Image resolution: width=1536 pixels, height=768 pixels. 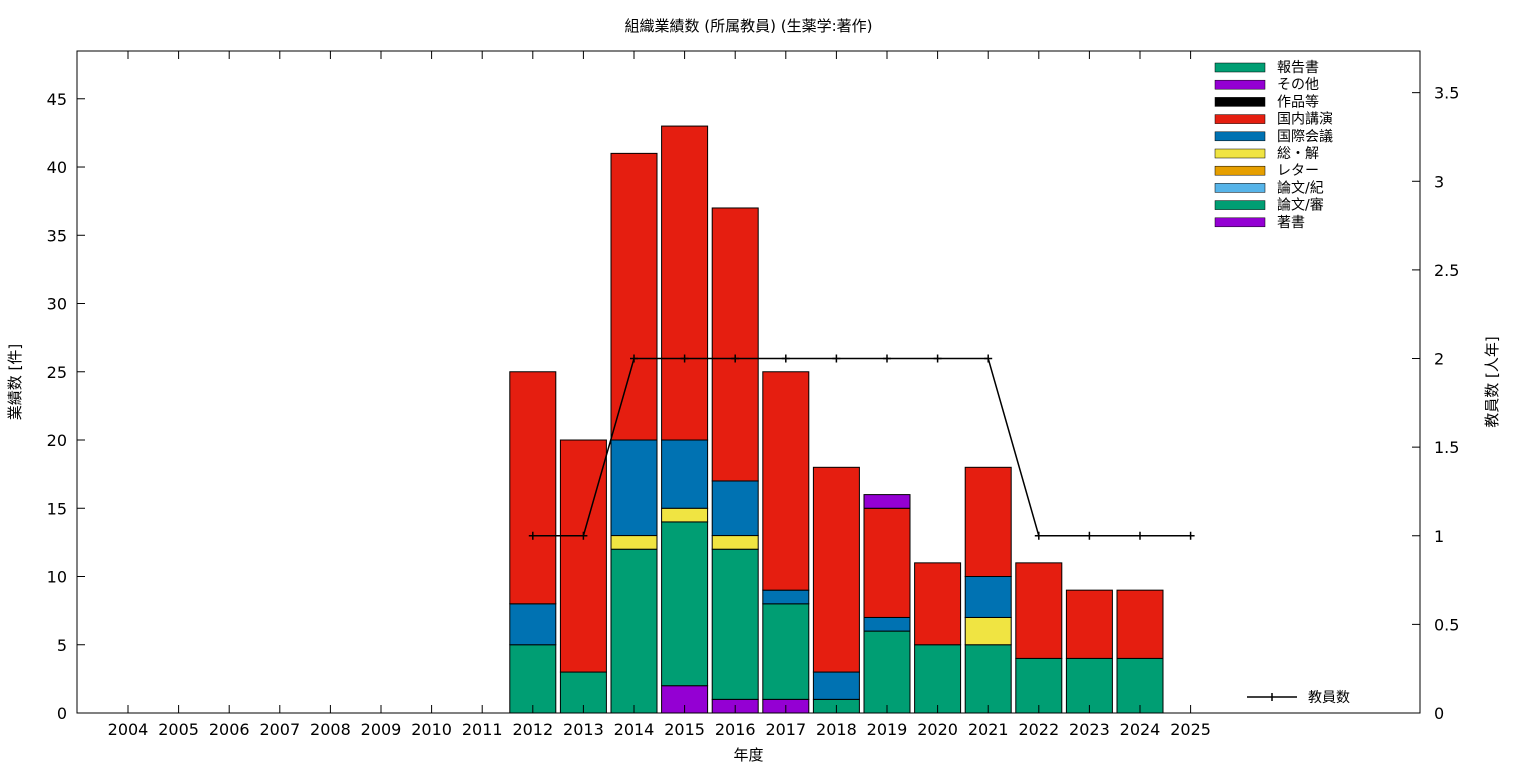 What do you see at coordinates (1140, 624) in the screenshot?
I see `bar-2024-国内講演` at bounding box center [1140, 624].